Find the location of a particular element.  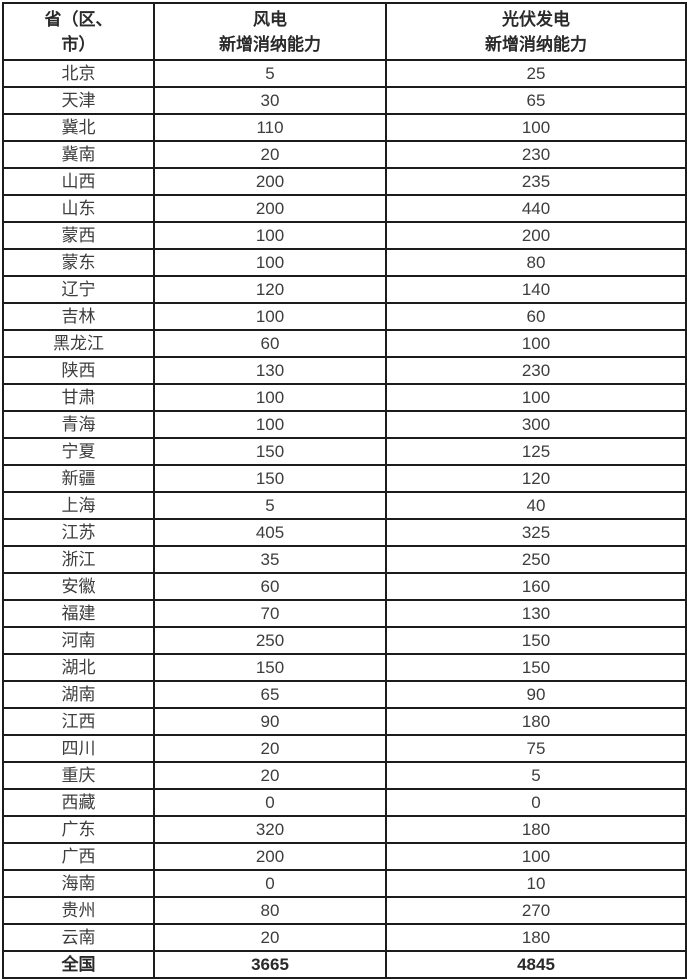

province-cell: 江西 is located at coordinates (78, 721).